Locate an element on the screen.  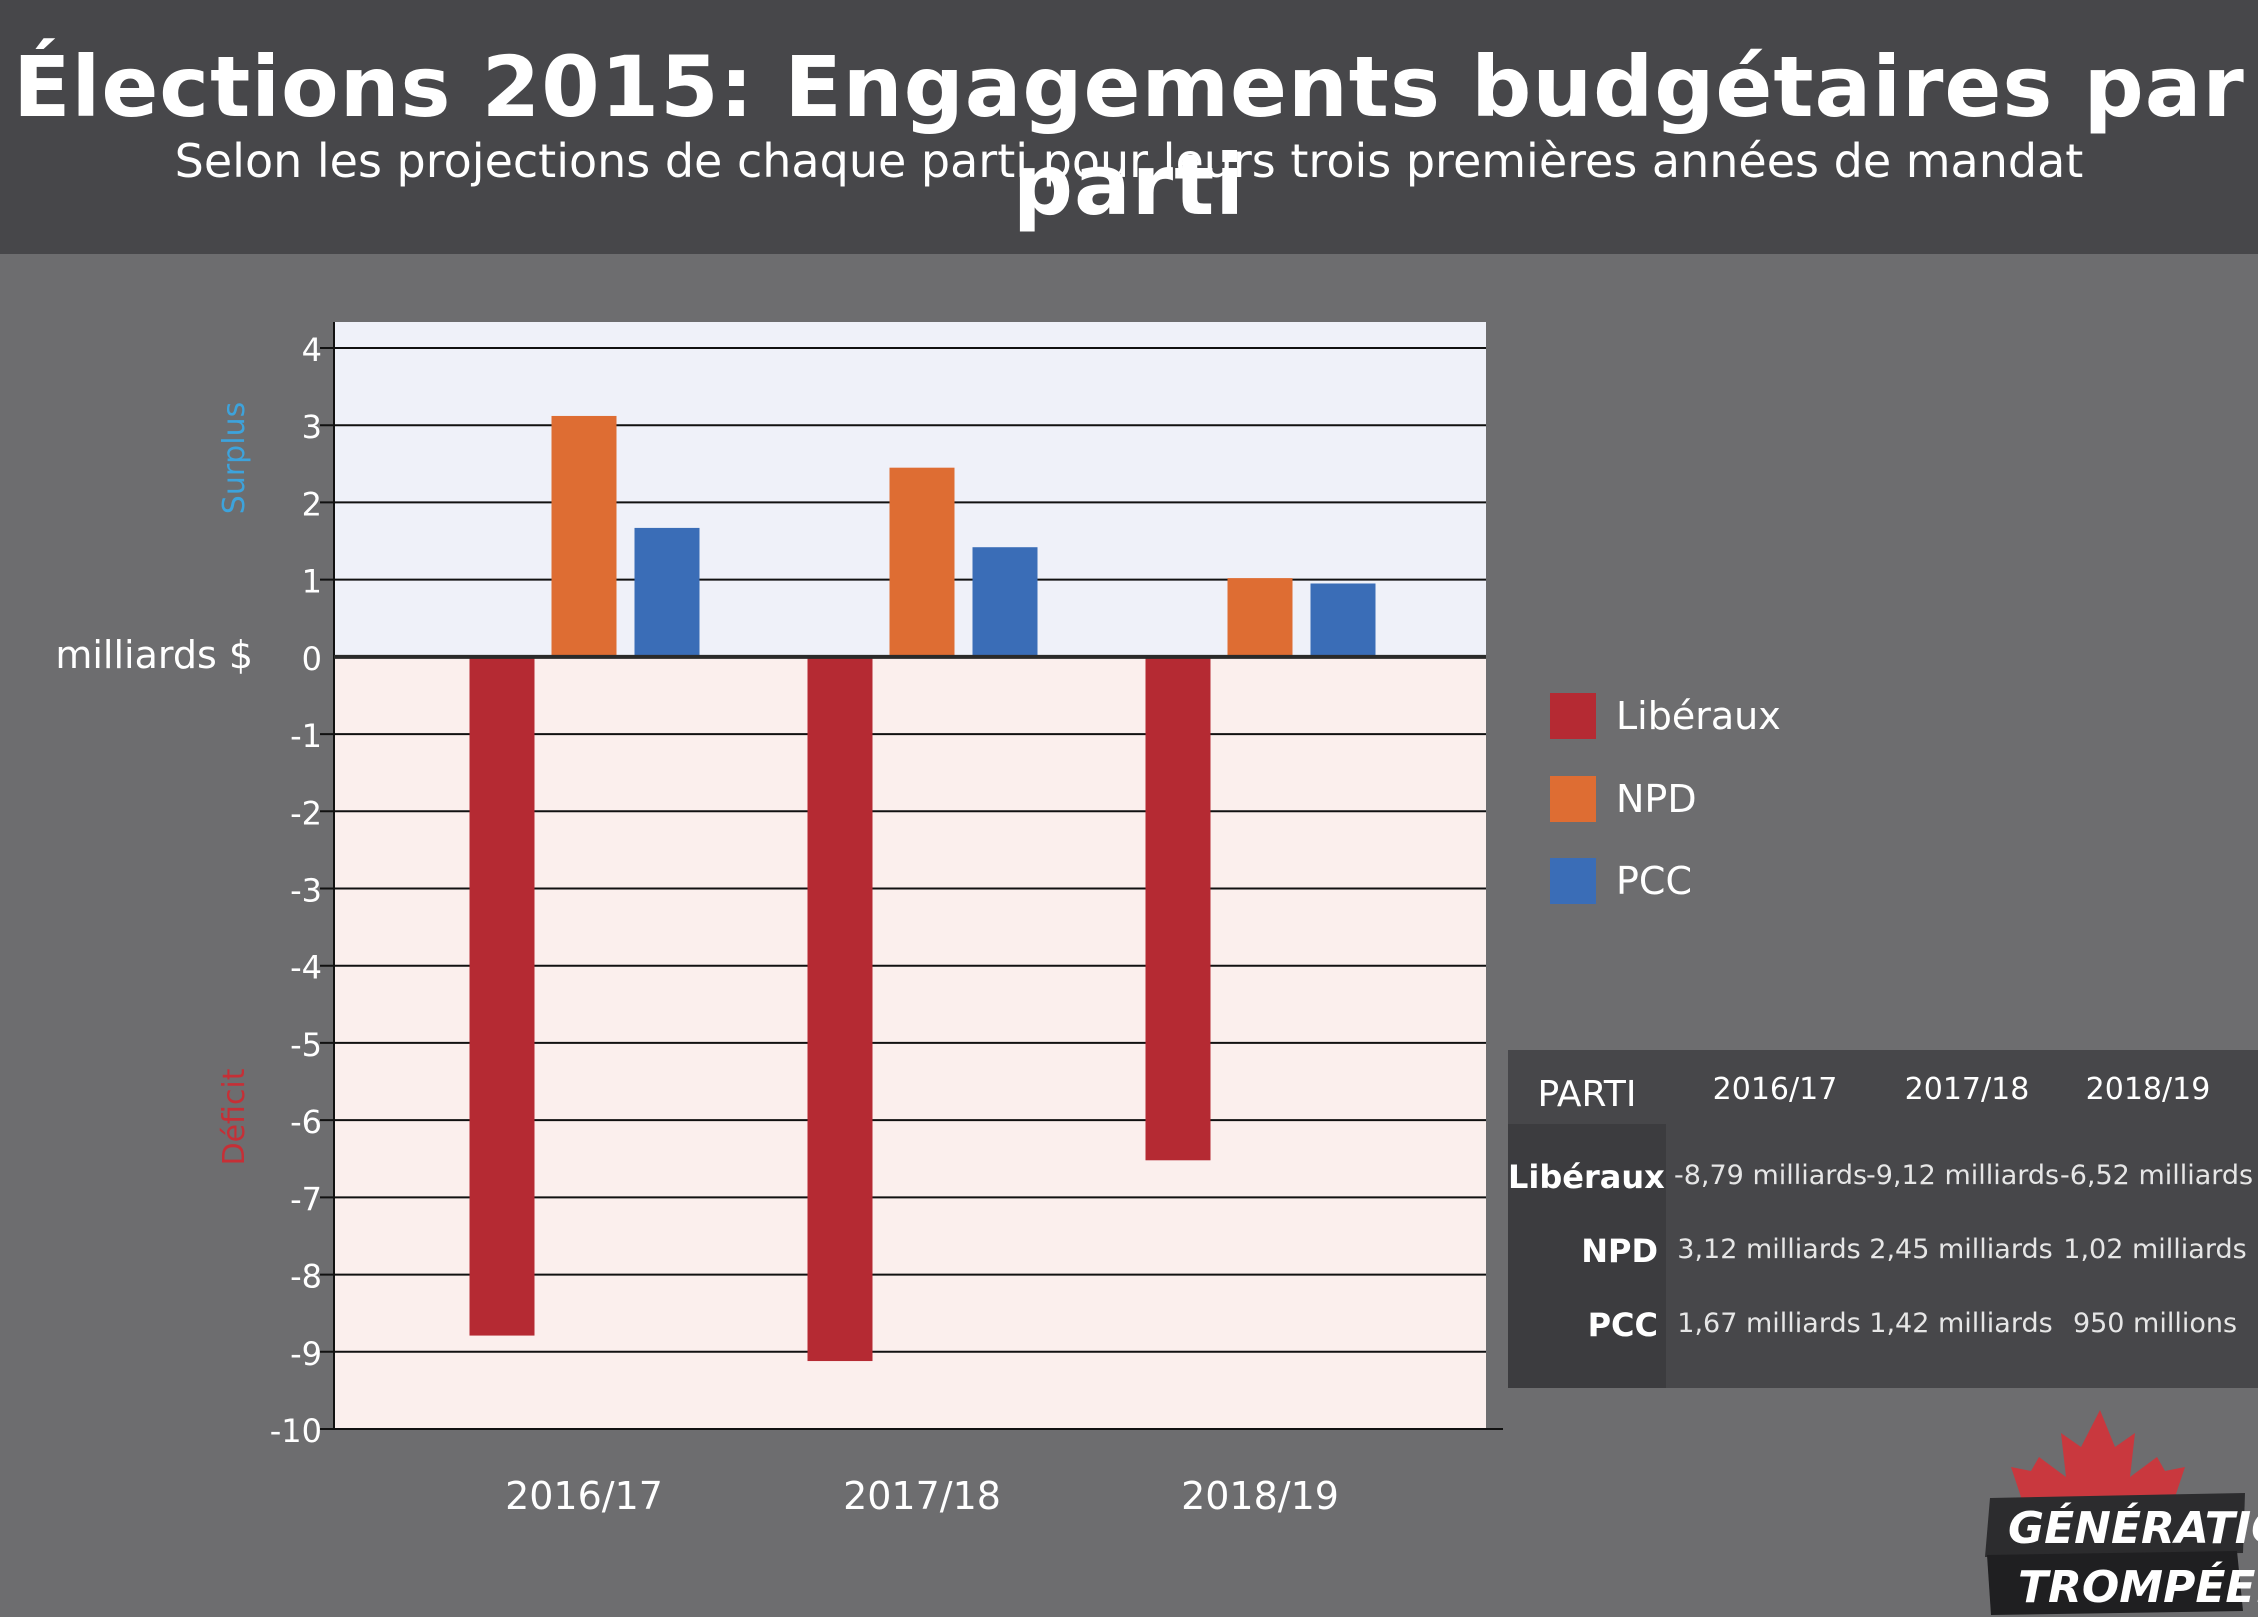
y-tick-label: 1 is located at coordinates (312, 582).